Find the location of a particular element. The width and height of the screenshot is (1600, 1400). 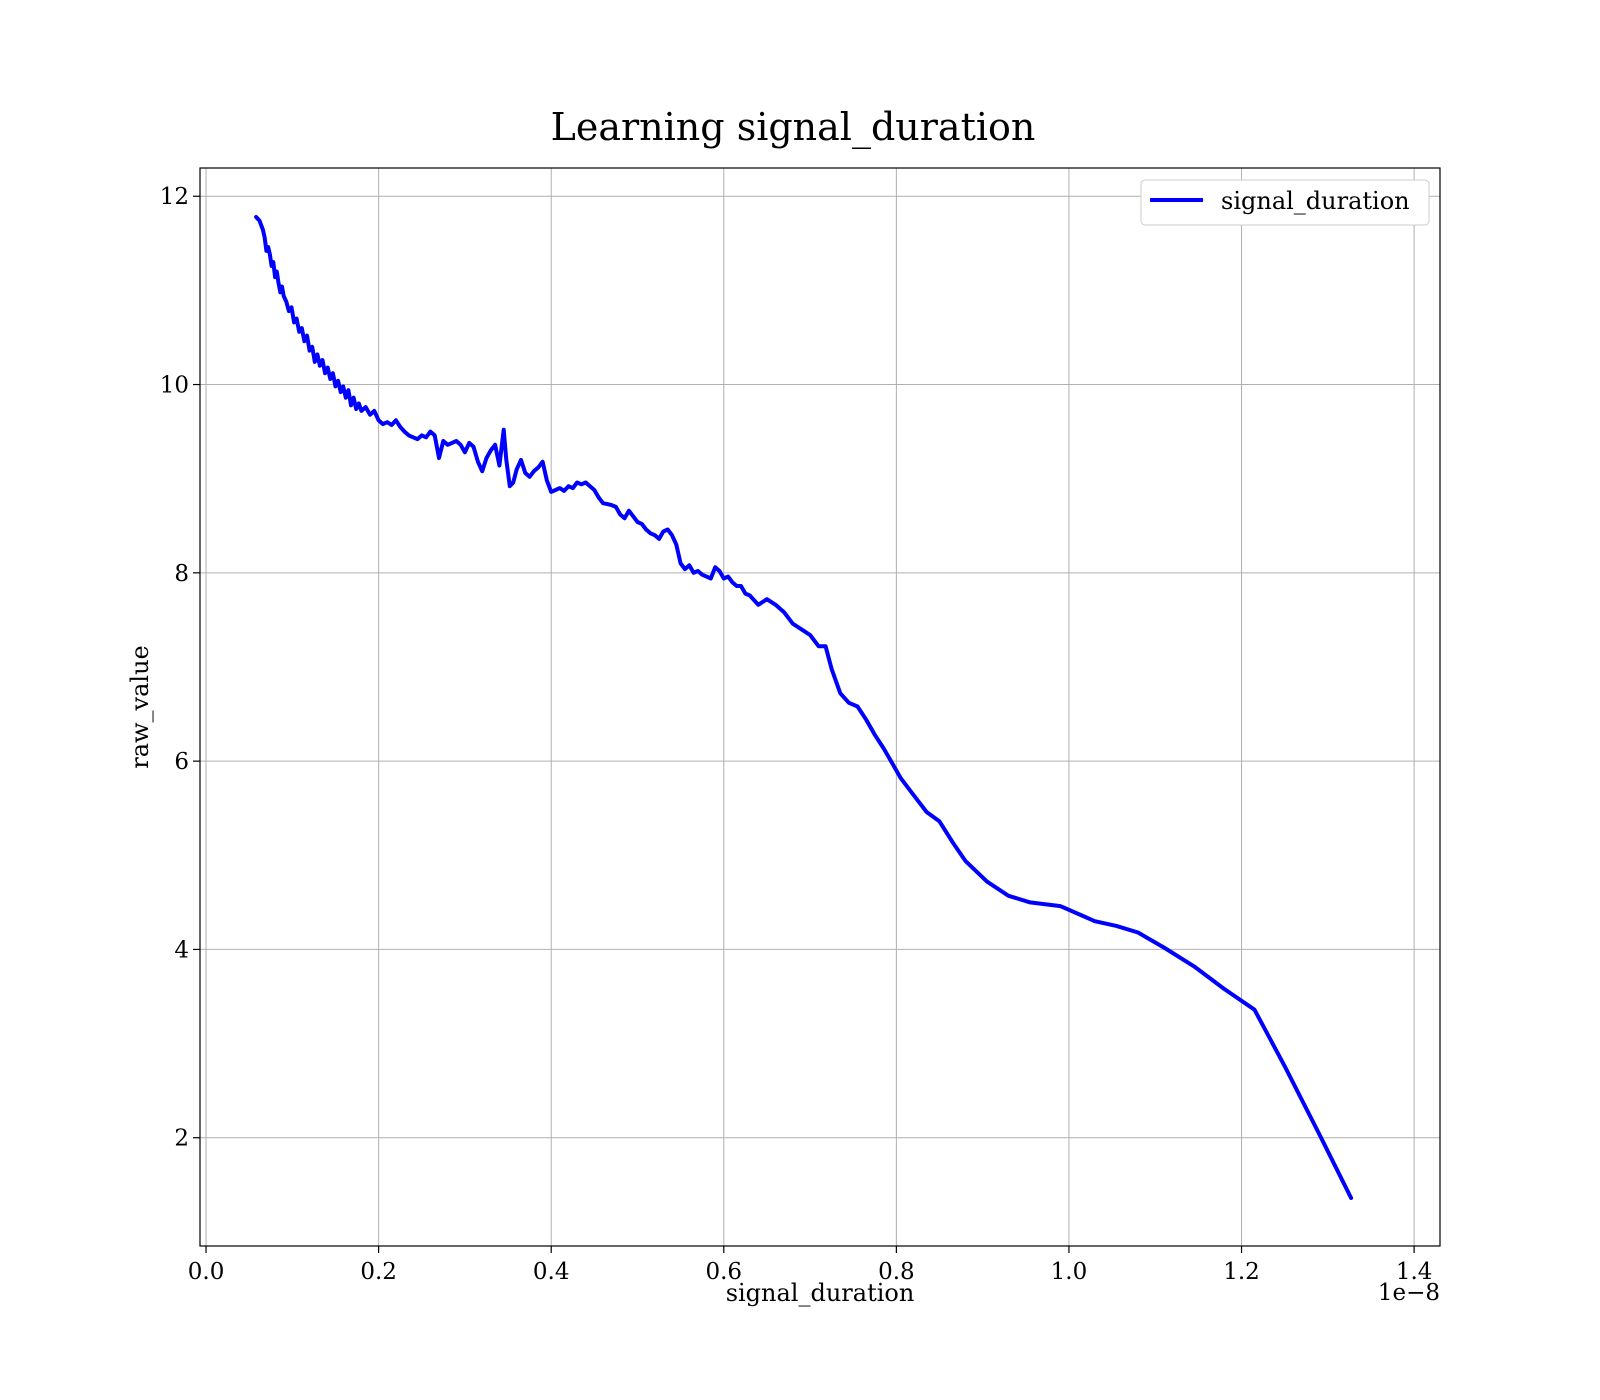

x-tick-label: 1.4 is located at coordinates (1414, 1272).